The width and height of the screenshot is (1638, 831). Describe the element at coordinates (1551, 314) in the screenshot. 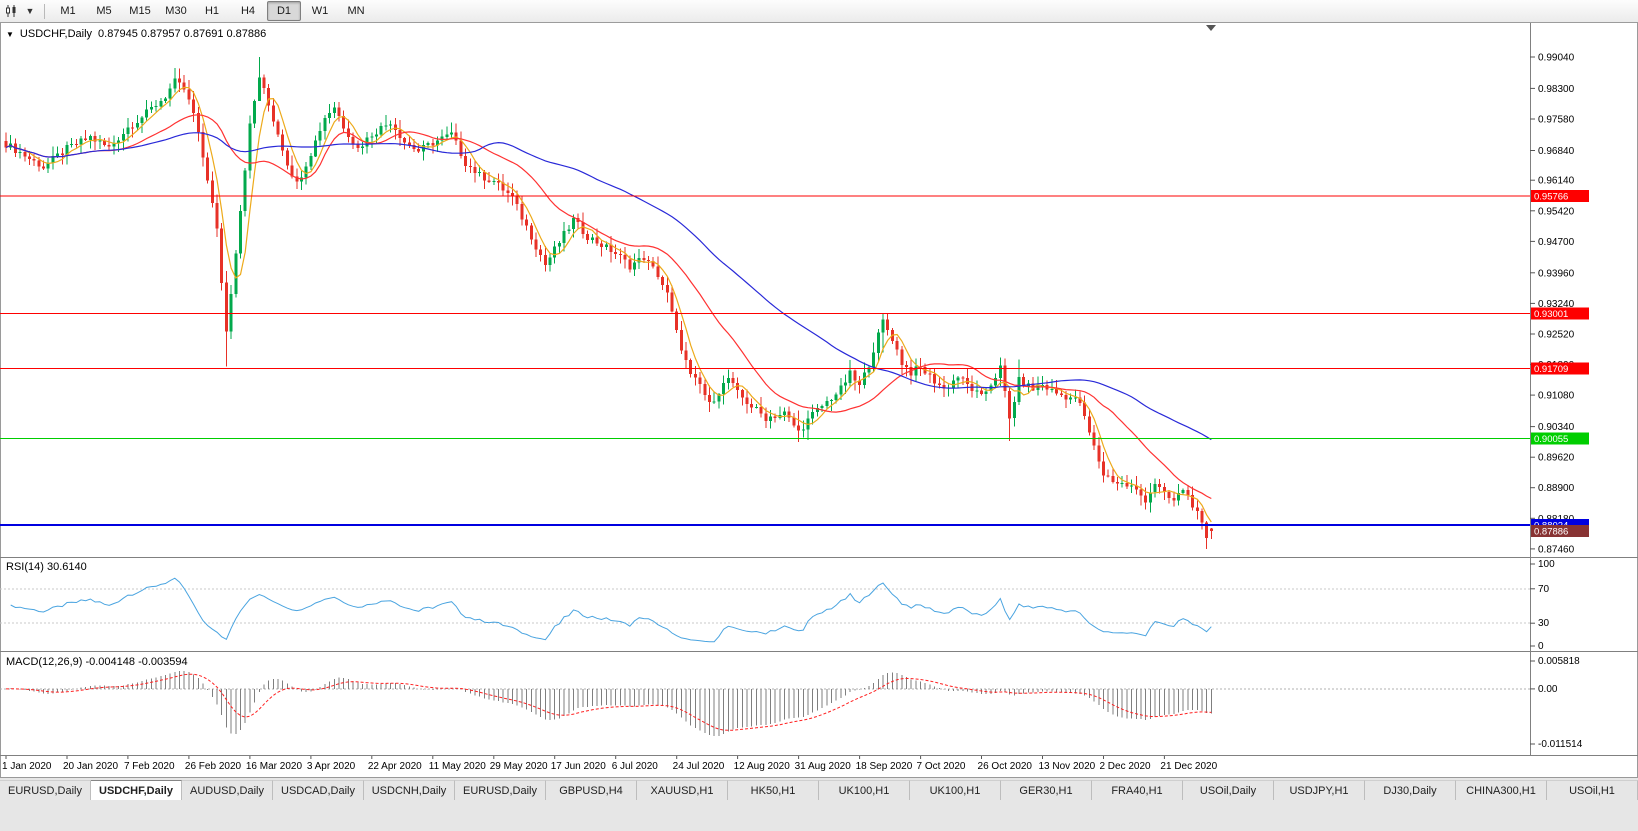

I see `level-price-tag-label: 0.93001` at that location.